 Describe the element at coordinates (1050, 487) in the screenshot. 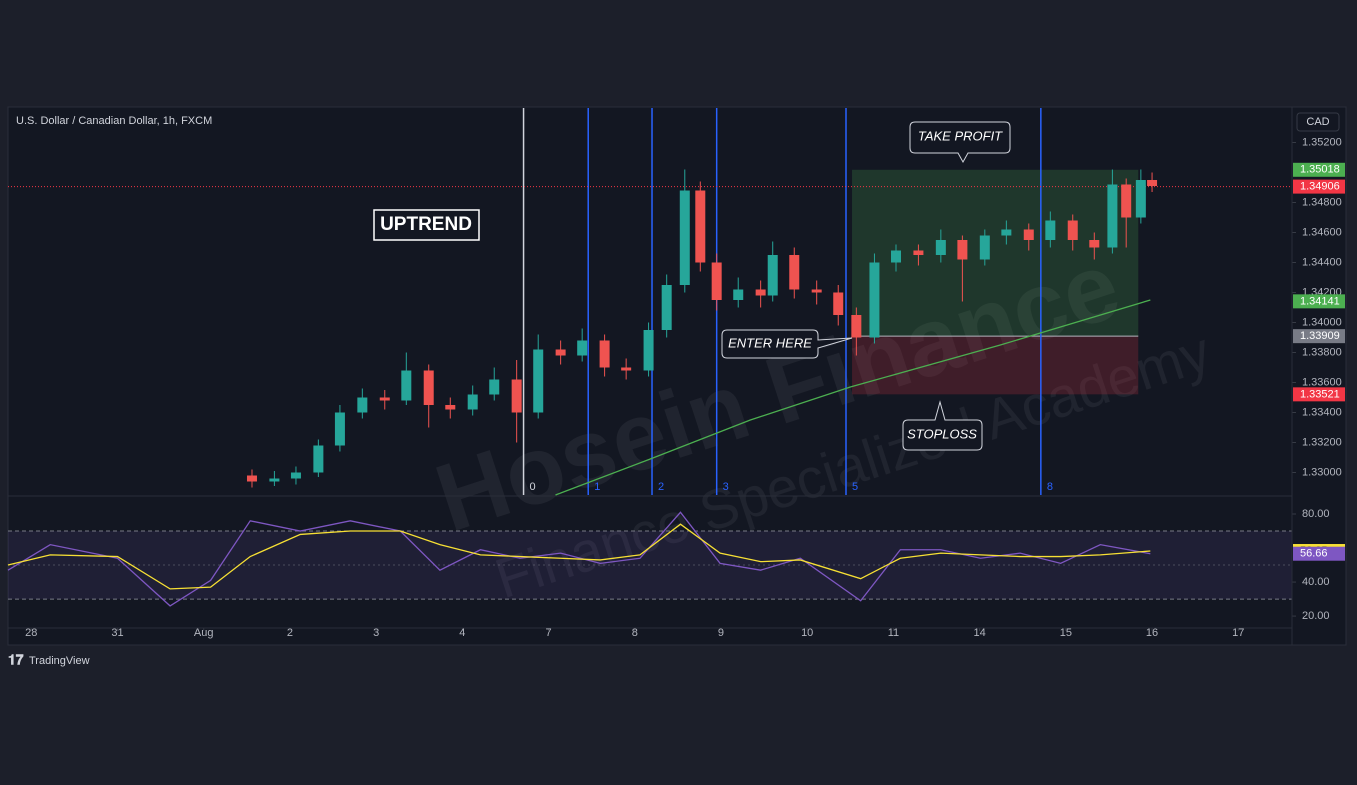

I see `vertical-line-label: 8` at that location.